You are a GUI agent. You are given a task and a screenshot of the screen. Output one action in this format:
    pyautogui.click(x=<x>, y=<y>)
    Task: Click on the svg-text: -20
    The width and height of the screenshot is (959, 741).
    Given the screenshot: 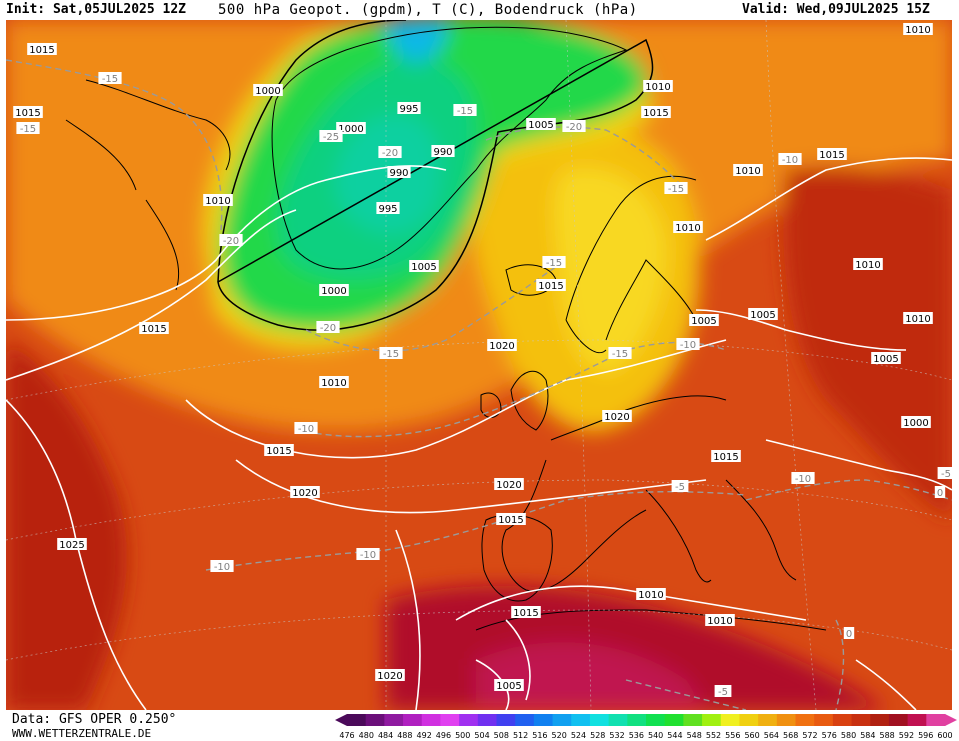 What is the action you would take?
    pyautogui.click(x=231, y=241)
    